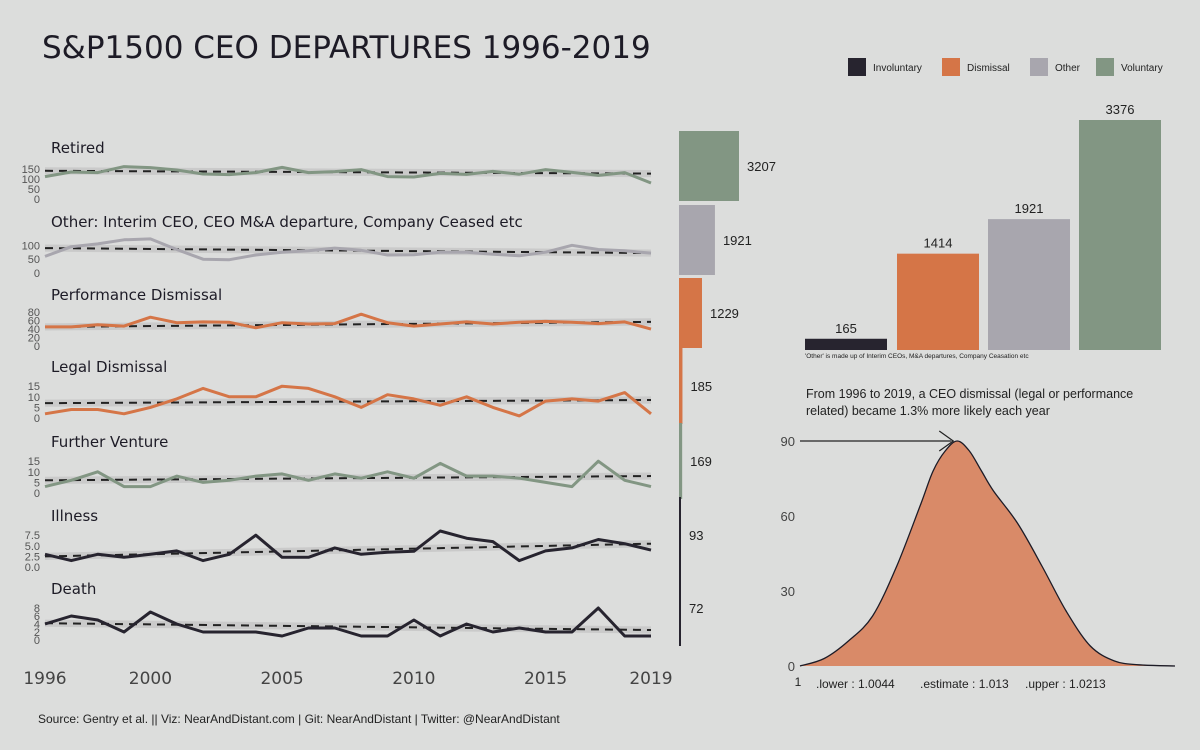  Describe the element at coordinates (348, 401) in the screenshot. I see `panel-4-series-line` at that location.